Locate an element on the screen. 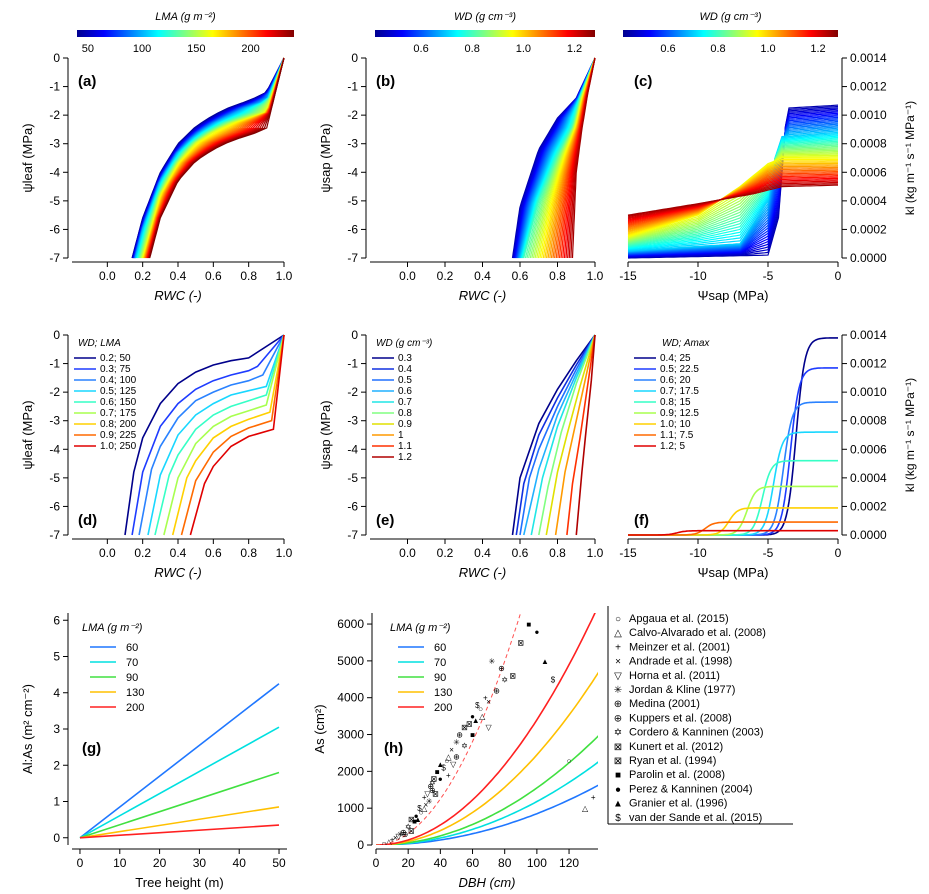 The image size is (929, 894). legend-symbol: $ is located at coordinates (618, 818).